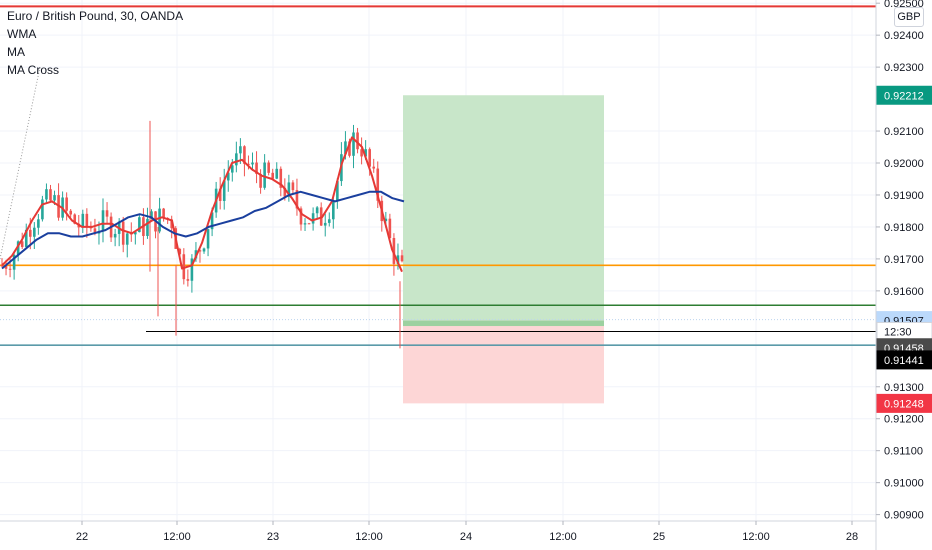 The height and width of the screenshot is (550, 932). What do you see at coordinates (904, 164) in the screenshot?
I see `price-tick-label: 0.92000` at bounding box center [904, 164].